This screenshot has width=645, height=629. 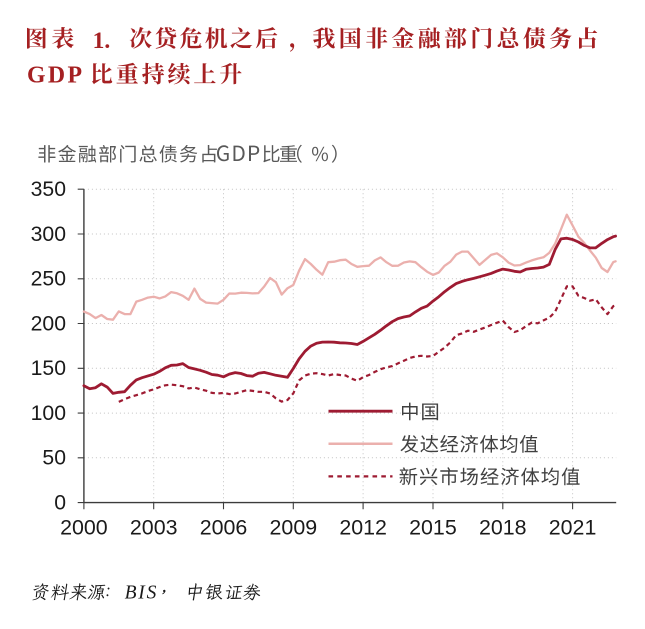 I want to click on svg-text: 0, so click(x=60, y=503).